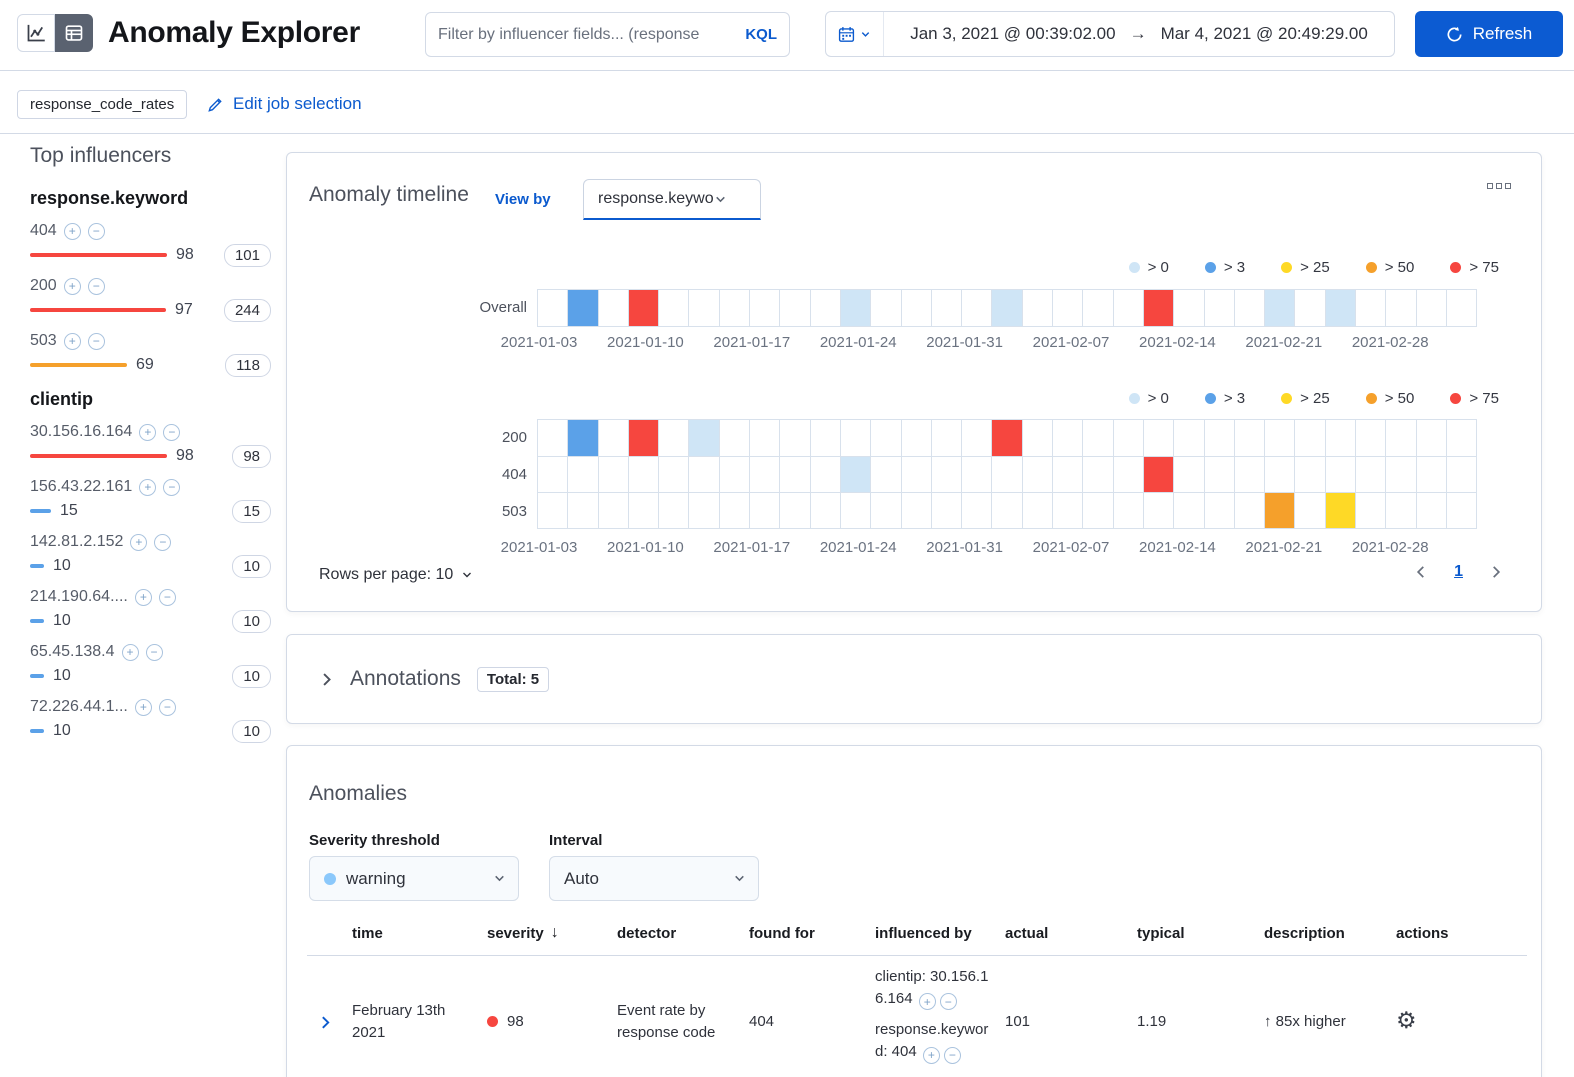 This screenshot has width=1574, height=1077. Describe the element at coordinates (855, 34) in the screenshot. I see `quick-select-menu-button` at that location.